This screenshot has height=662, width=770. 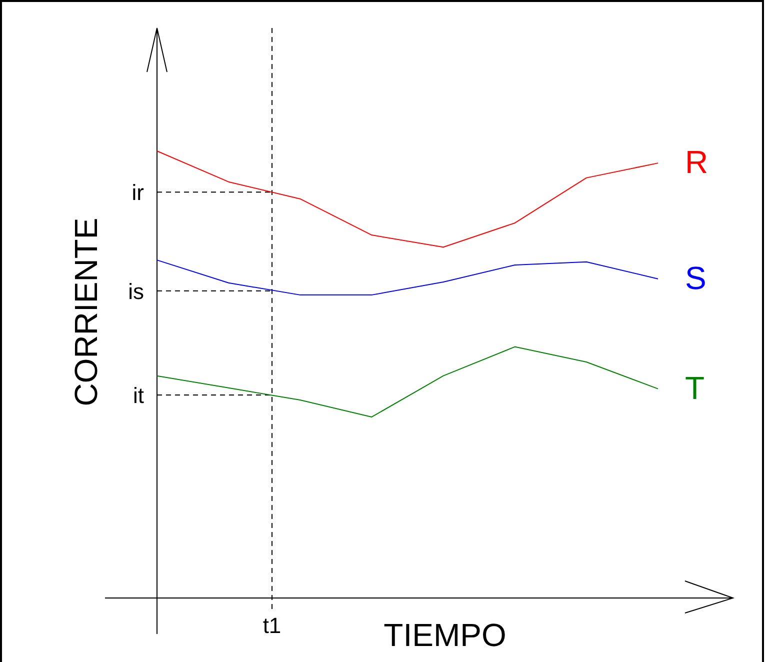 I want to click on ref-line-label: ir, so click(x=138, y=193).